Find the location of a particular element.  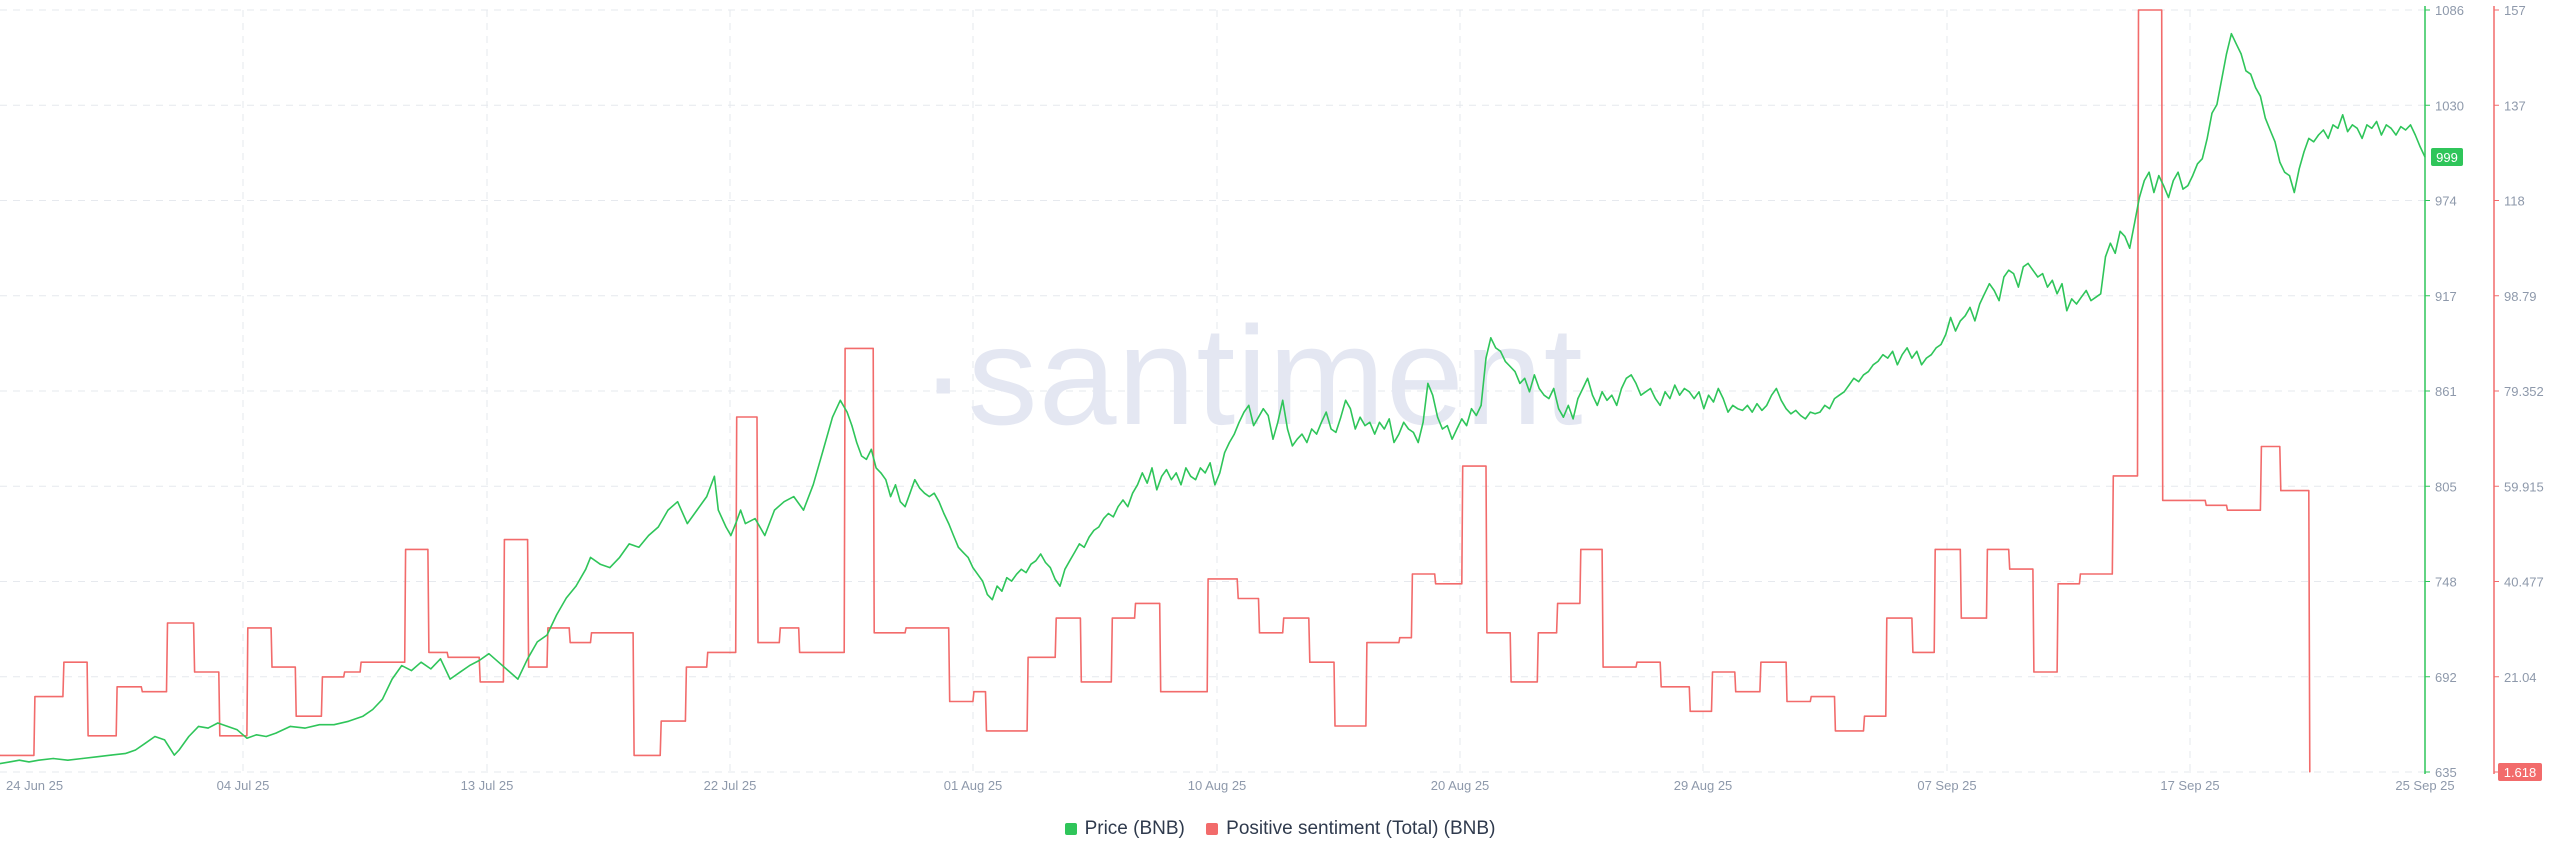

price-tick-label: 917 is located at coordinates (2446, 296).